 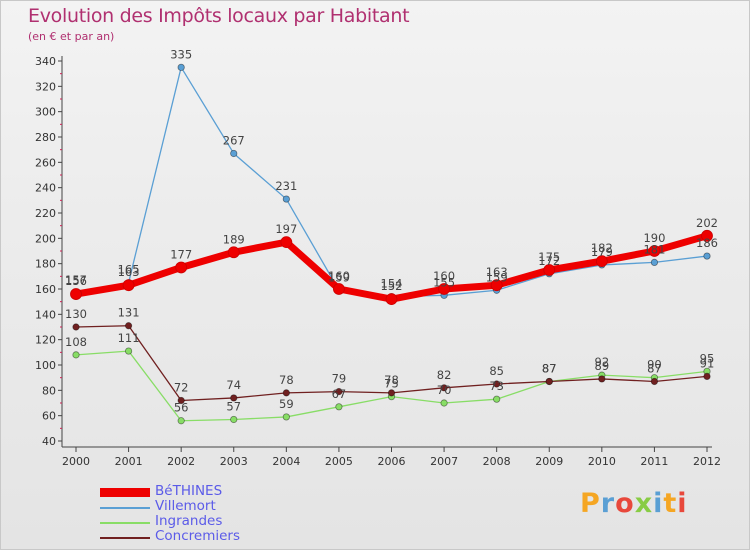 I want to click on data-label-concremiers: 131, so click(x=129, y=313).